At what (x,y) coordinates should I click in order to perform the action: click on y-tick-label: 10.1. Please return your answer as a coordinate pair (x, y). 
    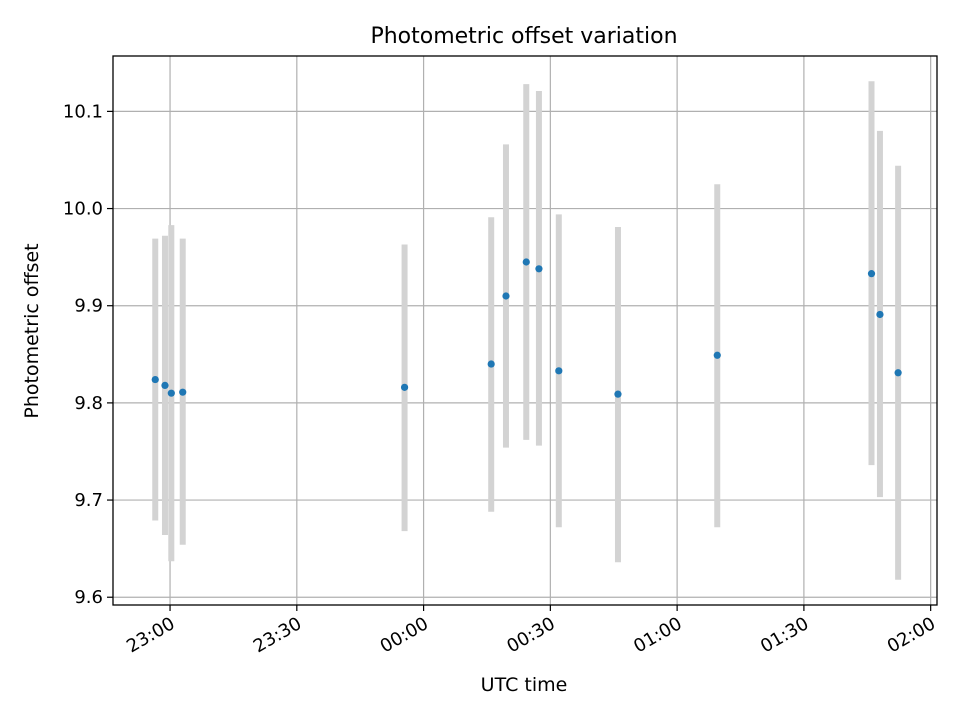
    Looking at the image, I should click on (83, 111).